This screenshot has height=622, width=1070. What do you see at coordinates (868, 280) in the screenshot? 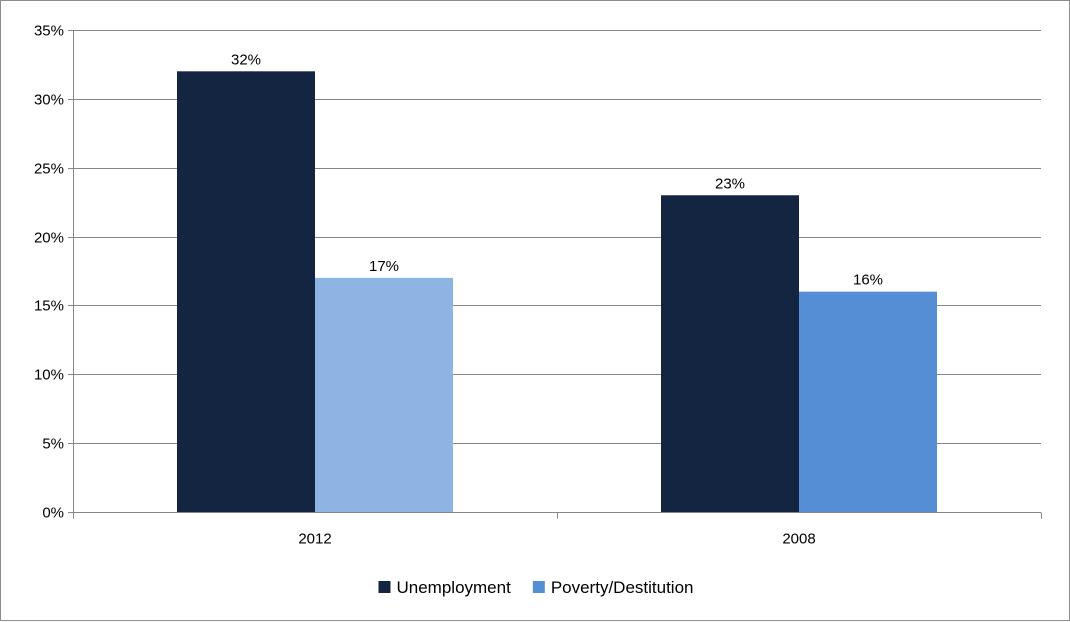
I see `data-label: 16%` at bounding box center [868, 280].